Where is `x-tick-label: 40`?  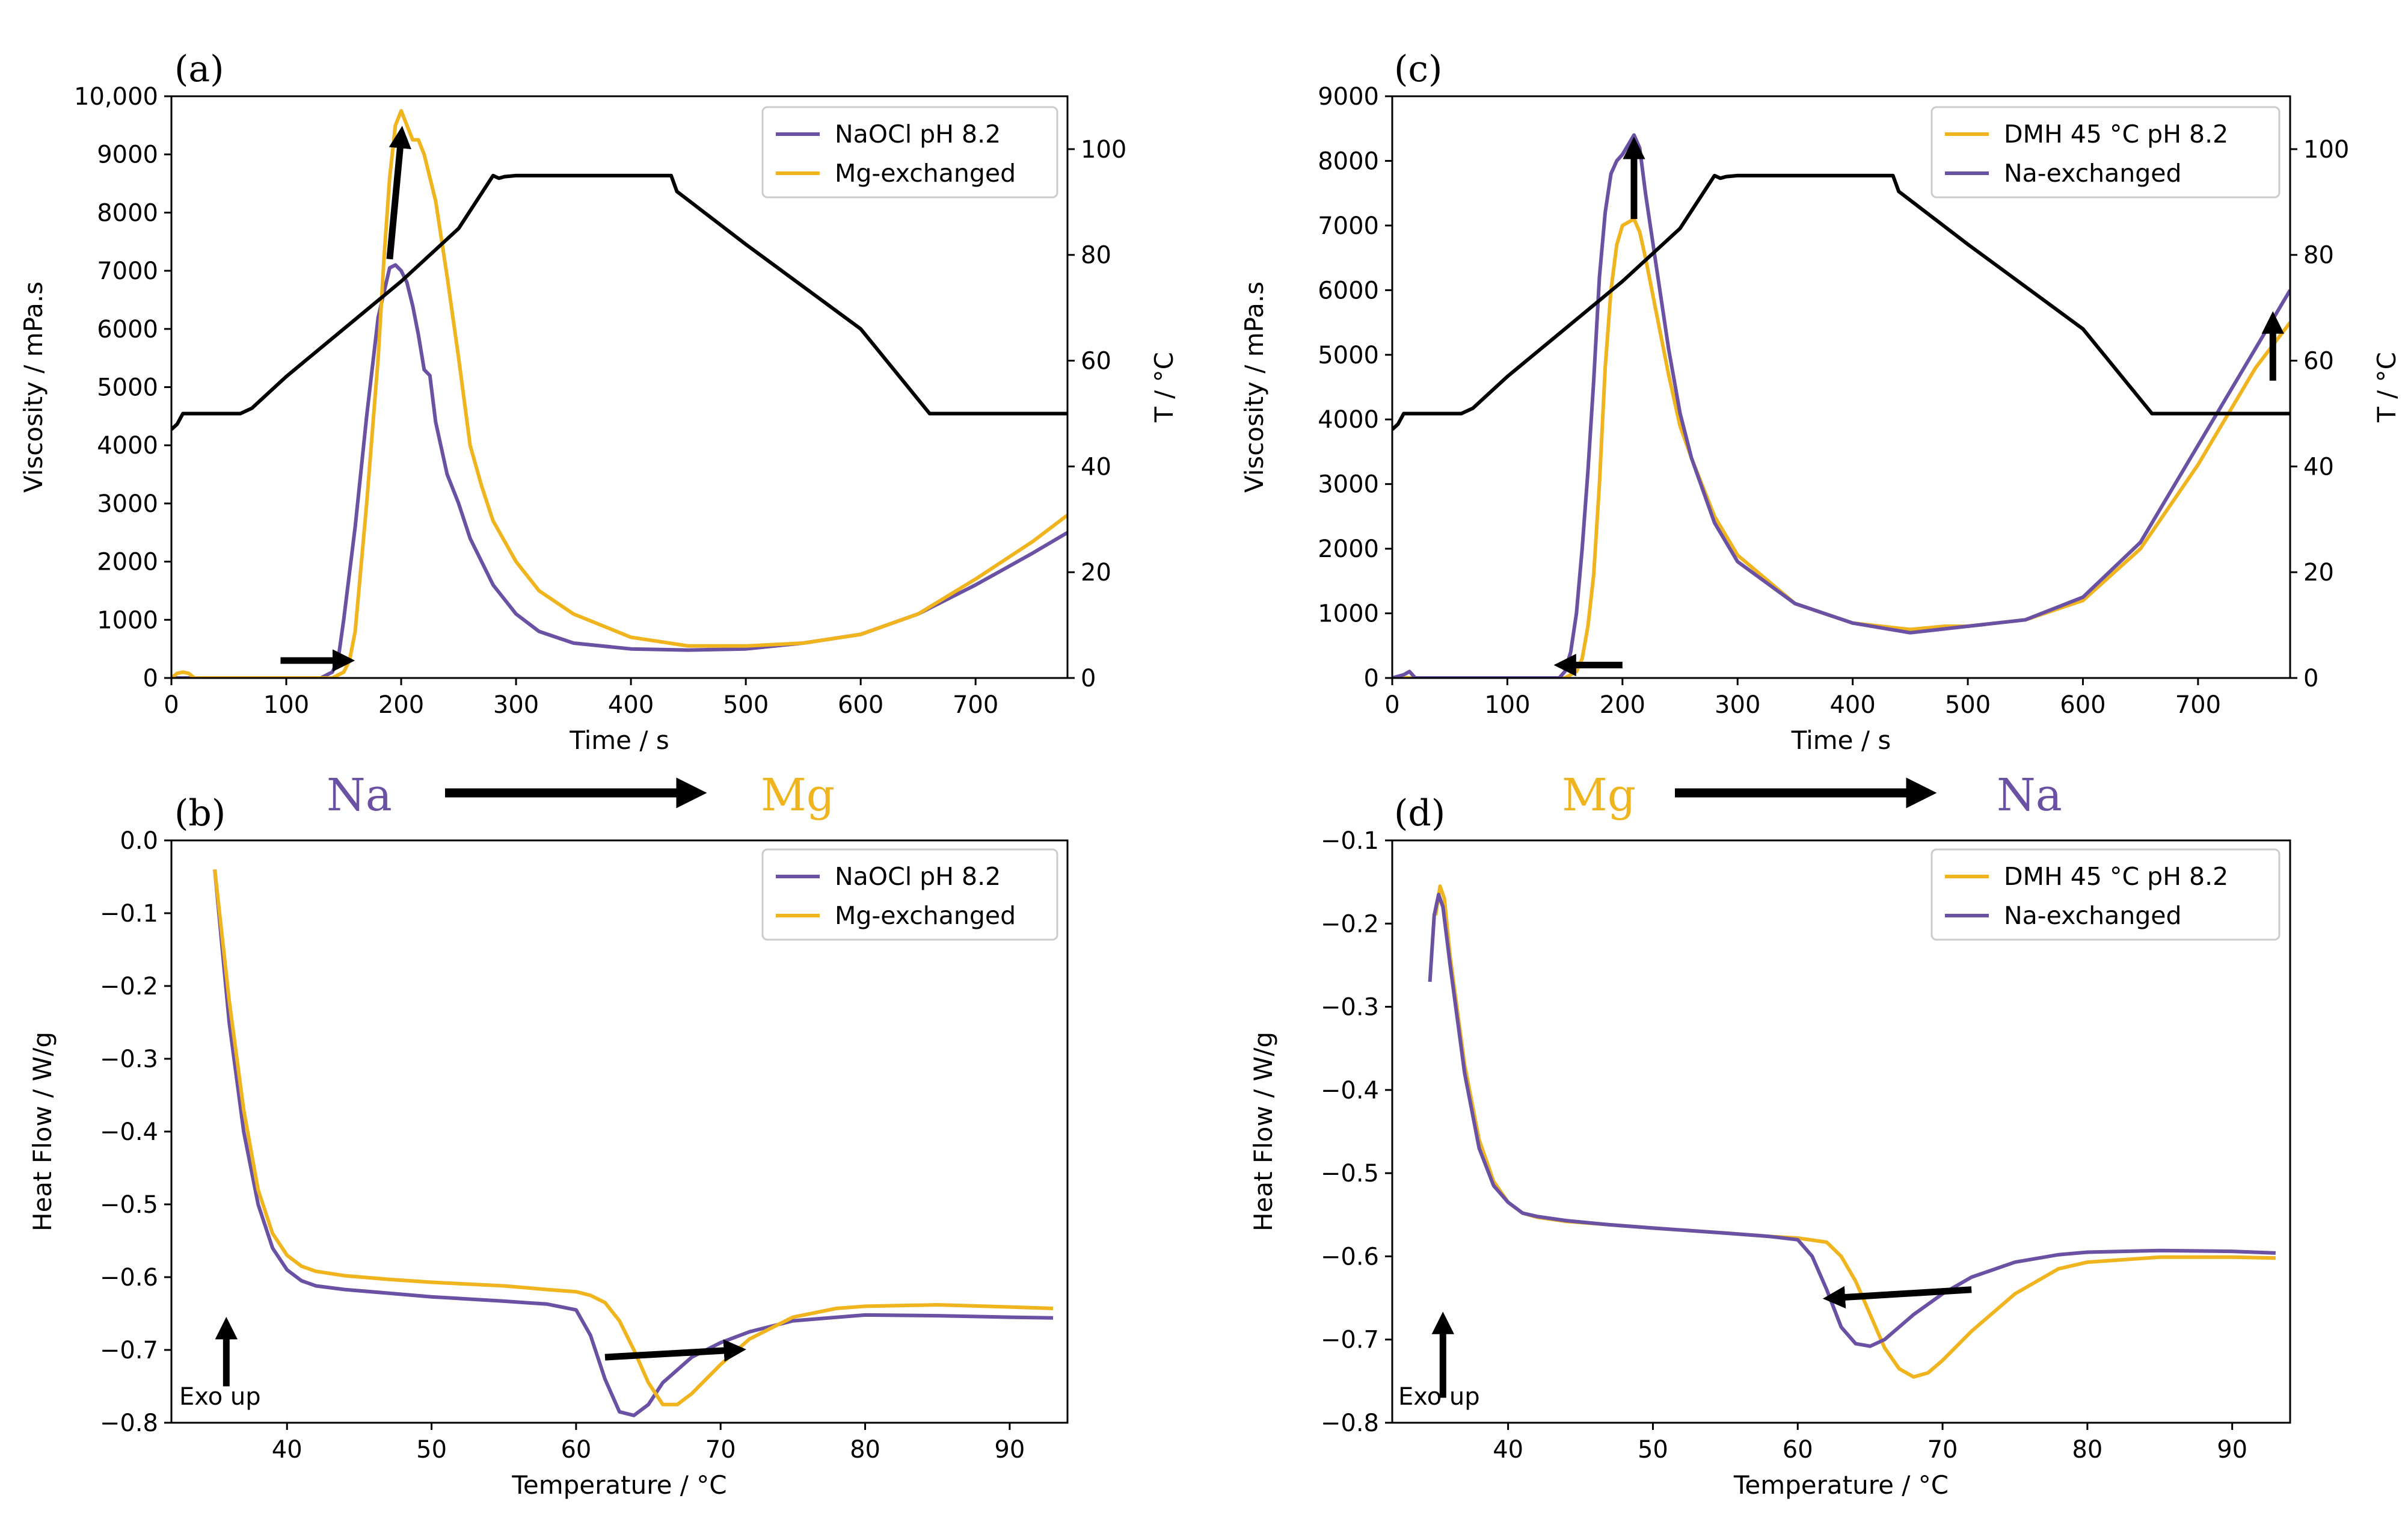
x-tick-label: 40 is located at coordinates (1508, 1450).